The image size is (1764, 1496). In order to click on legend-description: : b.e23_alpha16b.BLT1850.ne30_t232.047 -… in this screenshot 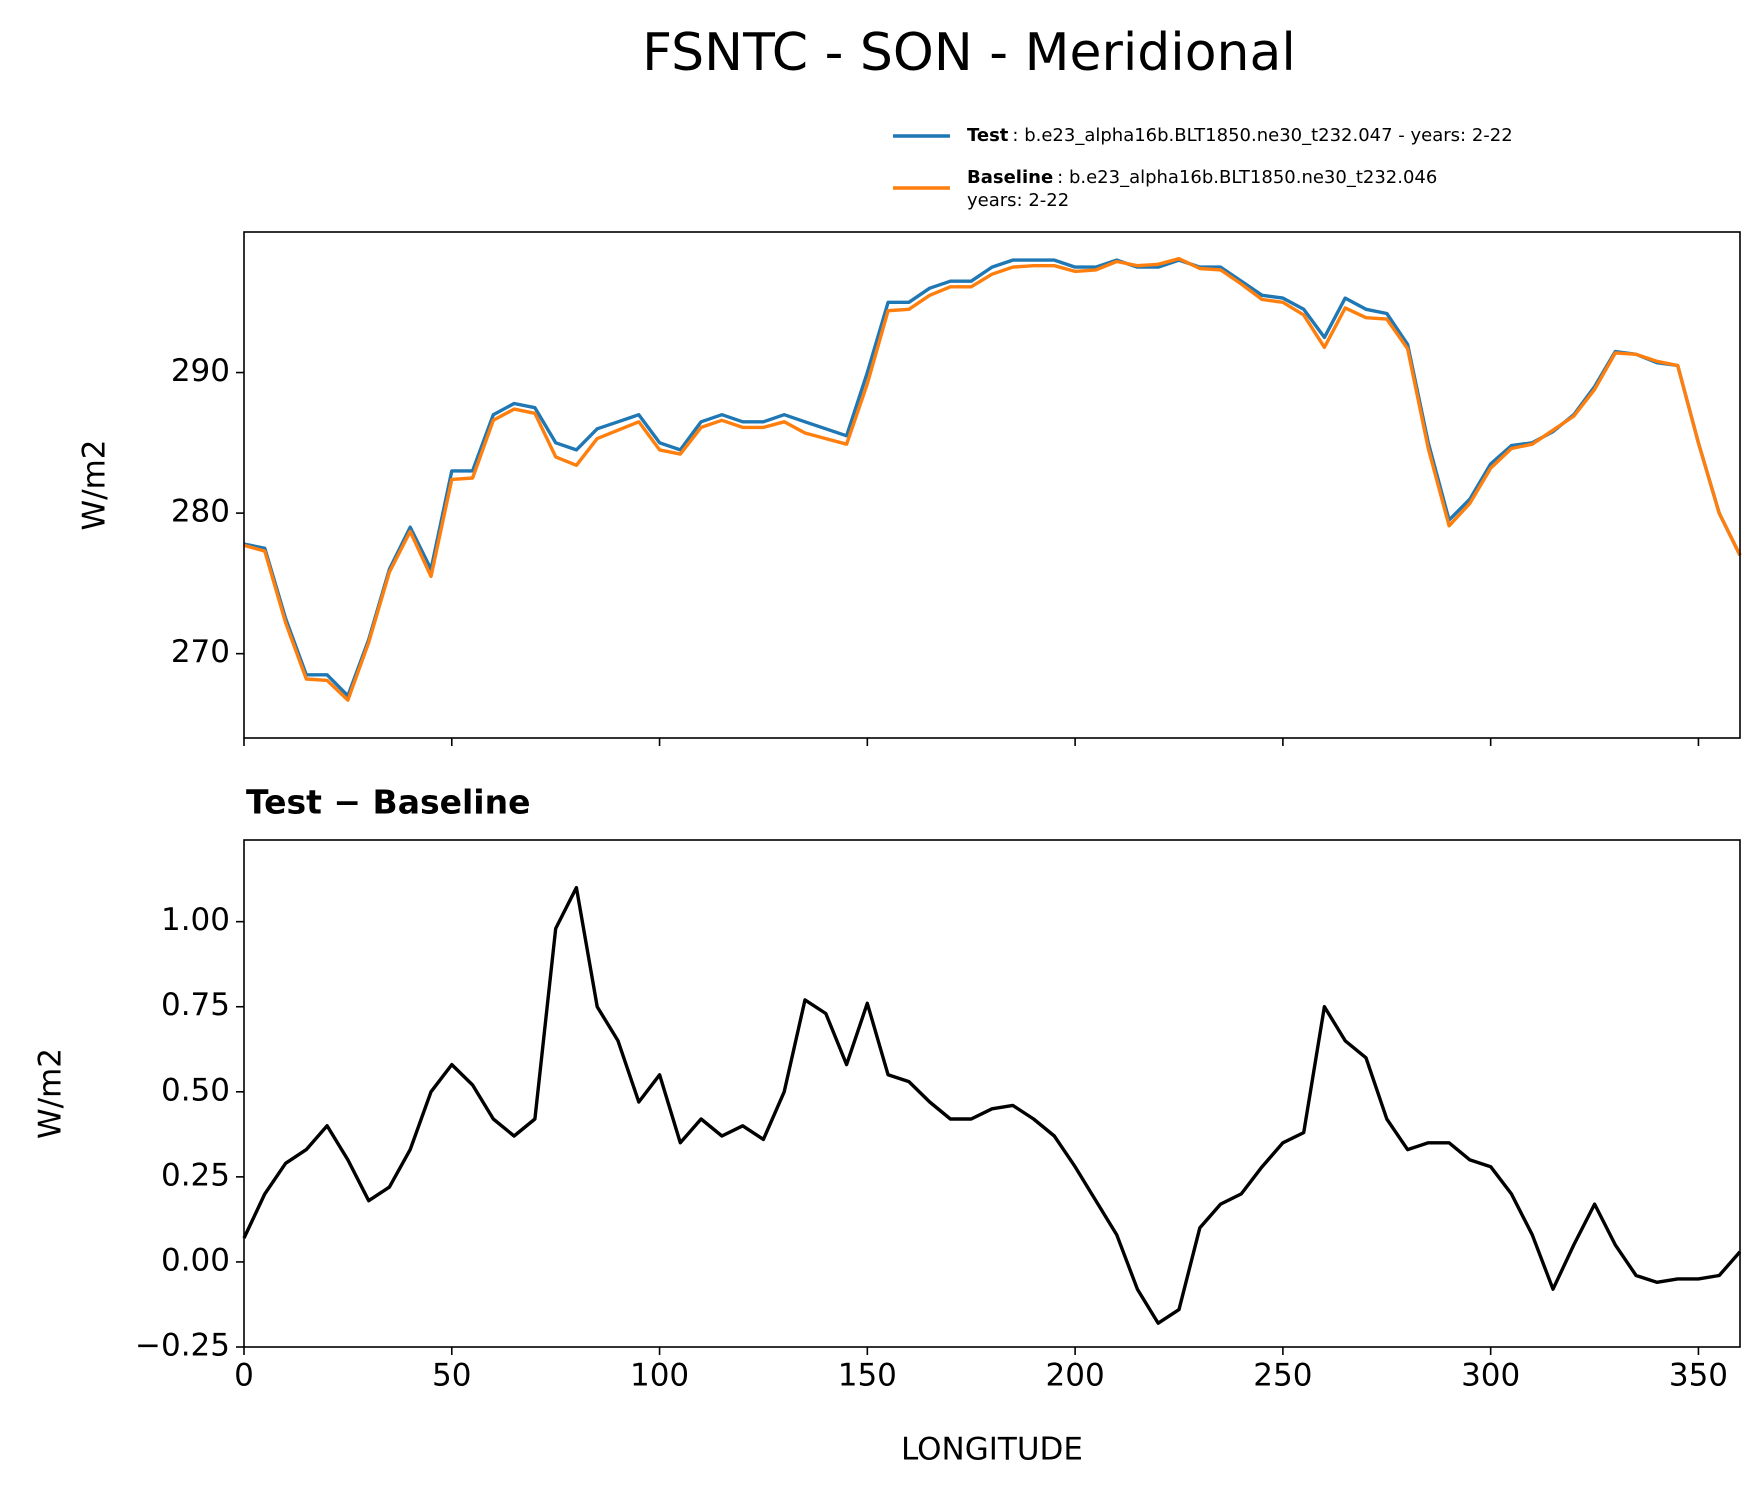, I will do `click(1262, 135)`.